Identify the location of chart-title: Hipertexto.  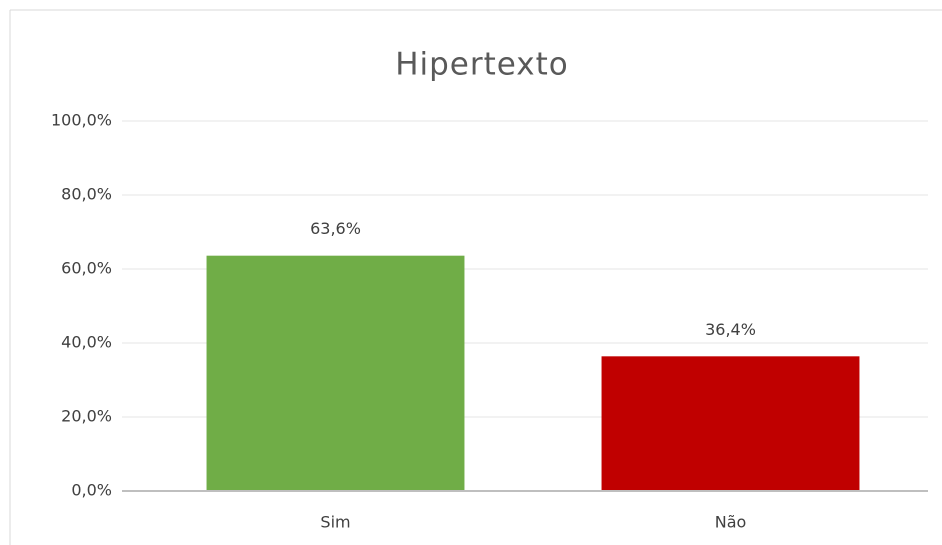
(482, 65).